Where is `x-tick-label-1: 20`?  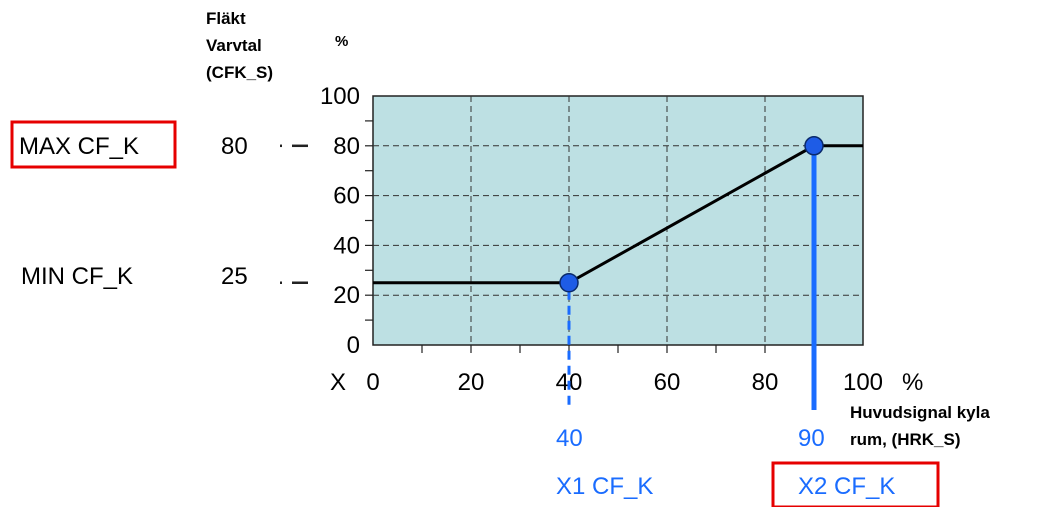 x-tick-label-1: 20 is located at coordinates (471, 382).